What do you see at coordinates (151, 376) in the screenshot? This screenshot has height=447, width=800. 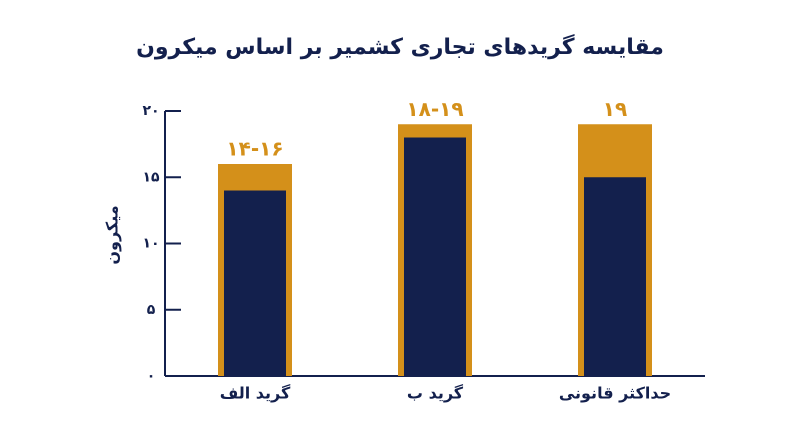 I see `y-tick-label: ۰` at bounding box center [151, 376].